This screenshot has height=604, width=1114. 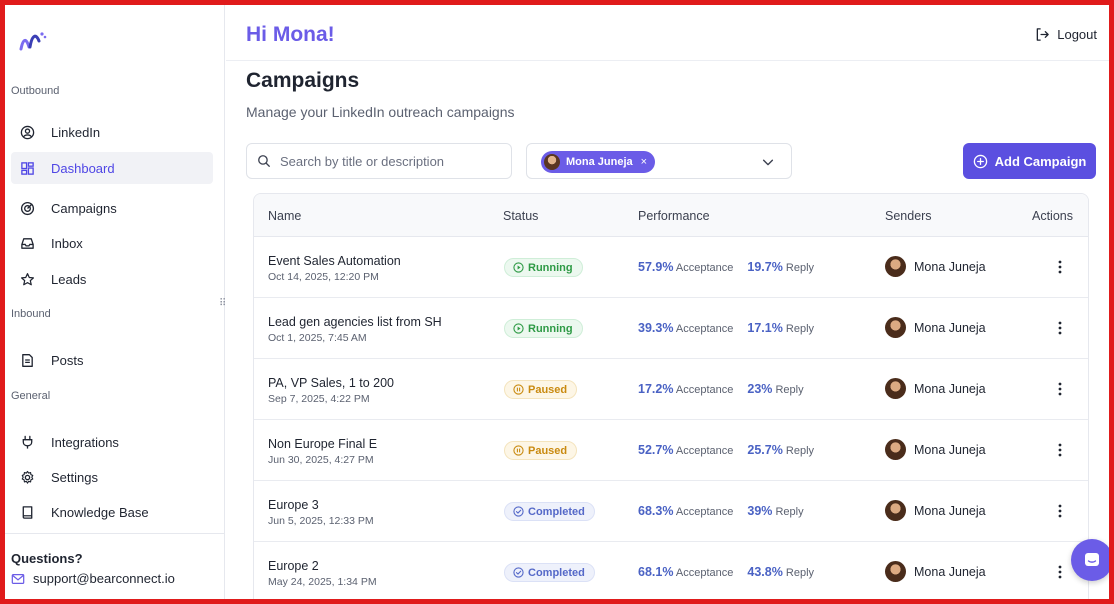 I want to click on campaign-date: Oct 1, 2025, 7:45 AM, so click(x=317, y=338).